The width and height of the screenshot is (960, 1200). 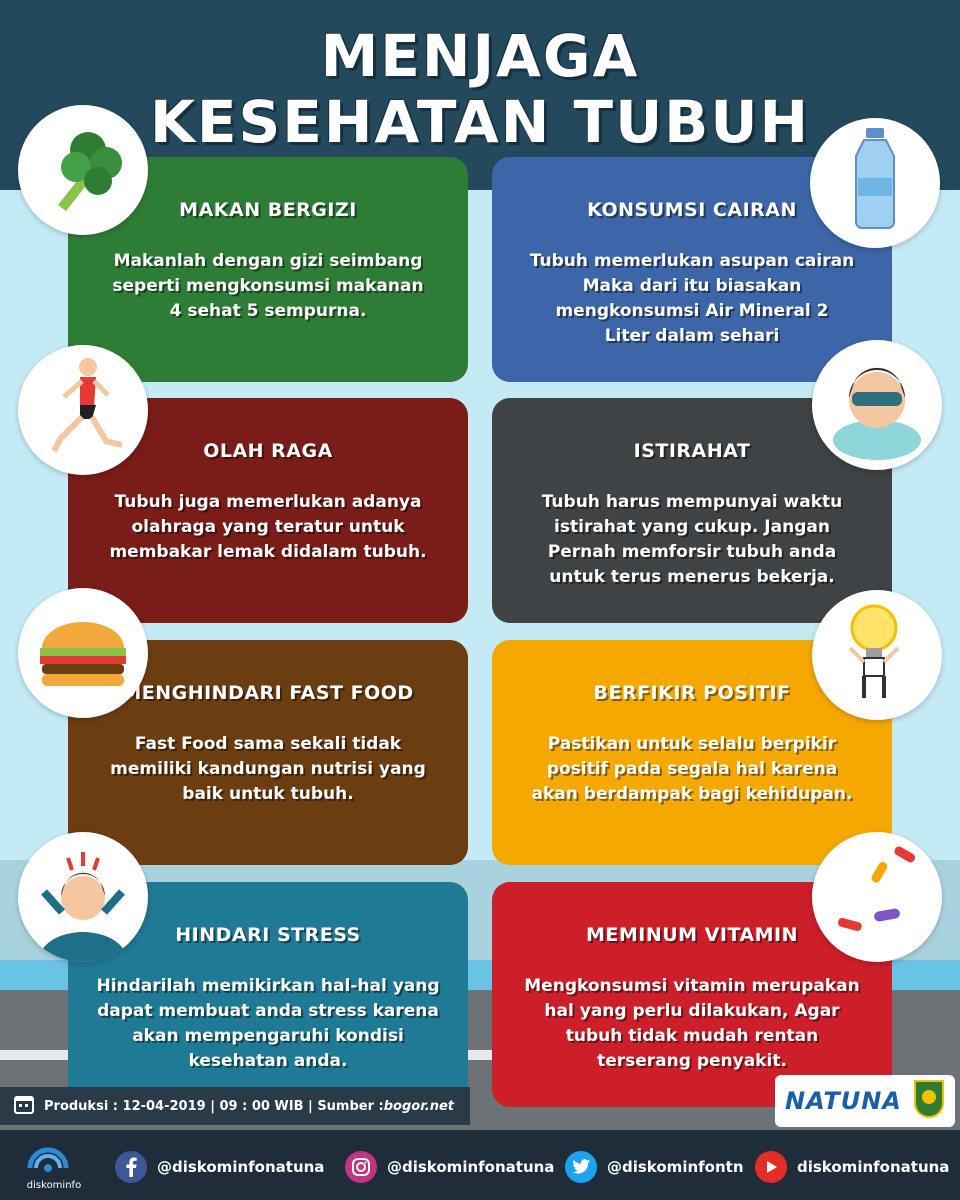 What do you see at coordinates (692, 1011) in the screenshot?
I see `card-line: hal yang perlu dilakukan, Agar` at bounding box center [692, 1011].